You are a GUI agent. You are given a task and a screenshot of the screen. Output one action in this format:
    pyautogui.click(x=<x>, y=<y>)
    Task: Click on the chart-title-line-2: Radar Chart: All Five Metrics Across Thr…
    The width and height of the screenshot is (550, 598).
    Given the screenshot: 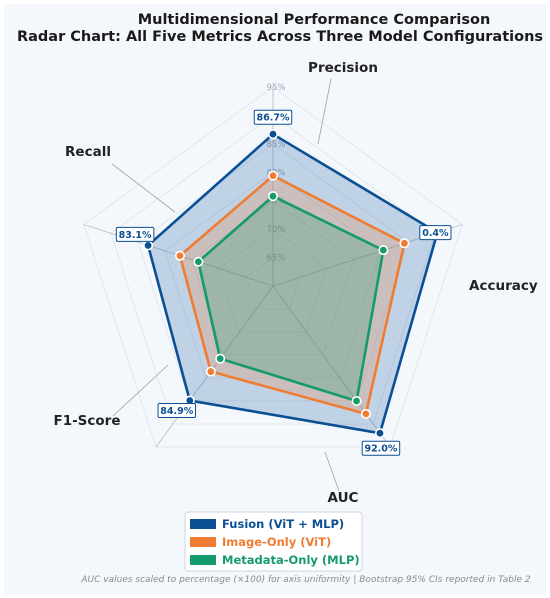 What is the action you would take?
    pyautogui.click(x=280, y=37)
    